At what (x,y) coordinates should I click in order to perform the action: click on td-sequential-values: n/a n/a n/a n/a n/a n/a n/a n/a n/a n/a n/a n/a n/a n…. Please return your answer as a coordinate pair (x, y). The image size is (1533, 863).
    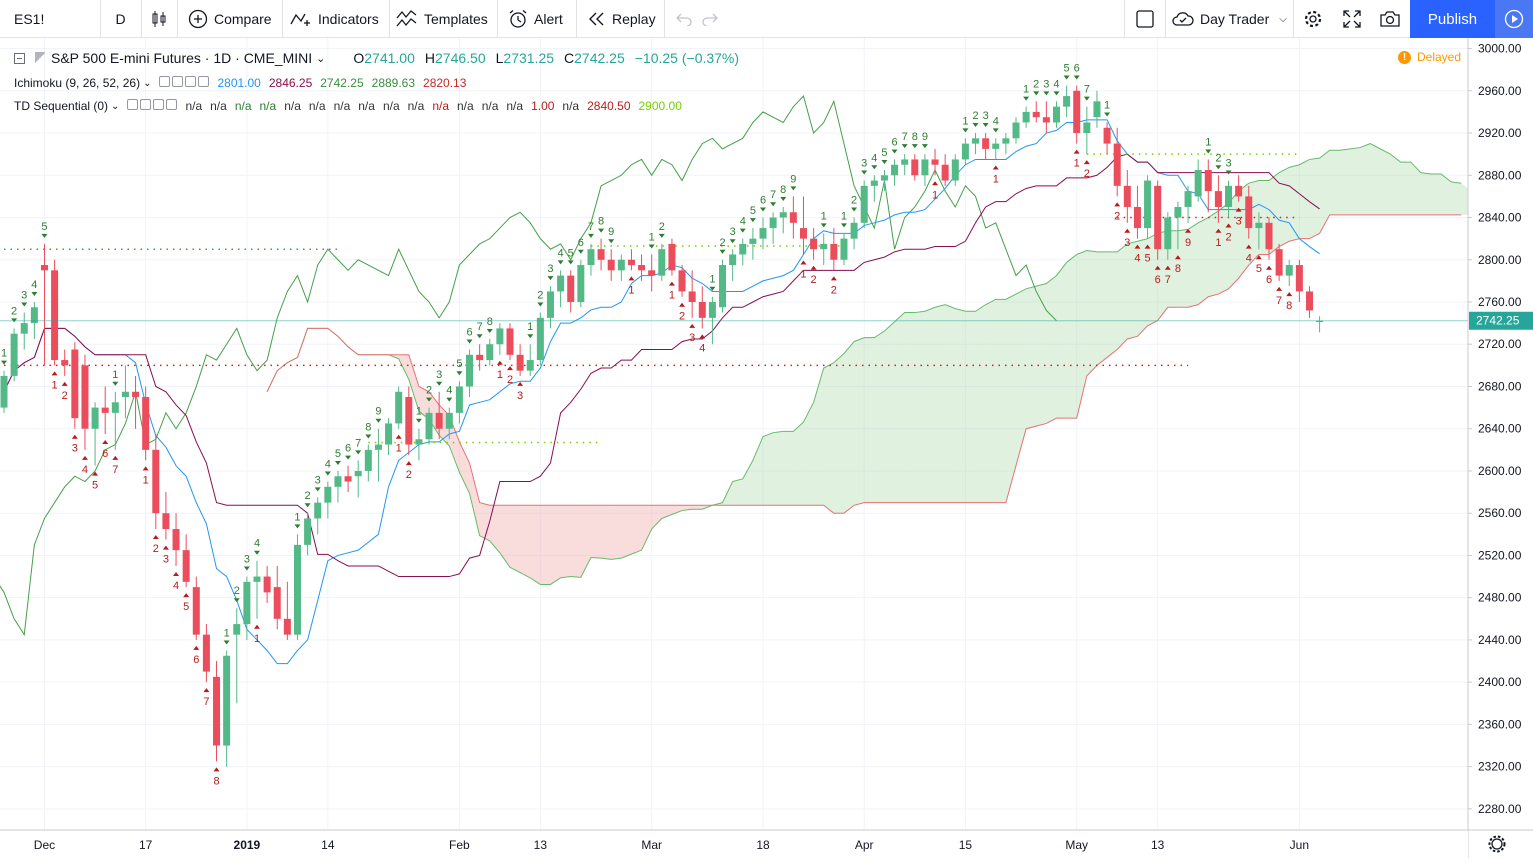
    Looking at the image, I should click on (437, 106).